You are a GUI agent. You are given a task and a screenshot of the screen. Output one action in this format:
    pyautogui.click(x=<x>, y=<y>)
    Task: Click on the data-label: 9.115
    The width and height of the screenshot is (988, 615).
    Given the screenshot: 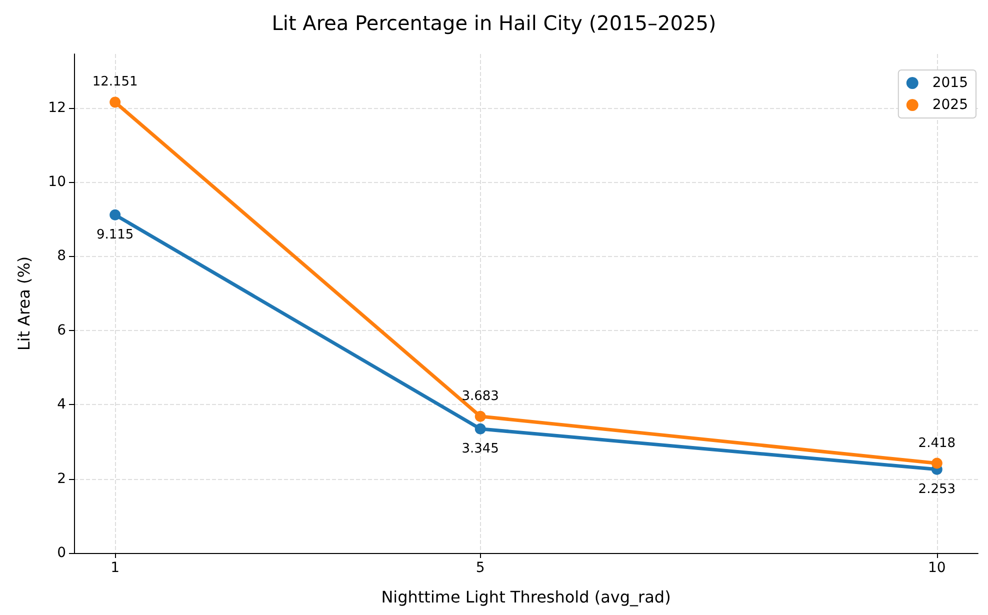 What is the action you would take?
    pyautogui.click(x=115, y=234)
    